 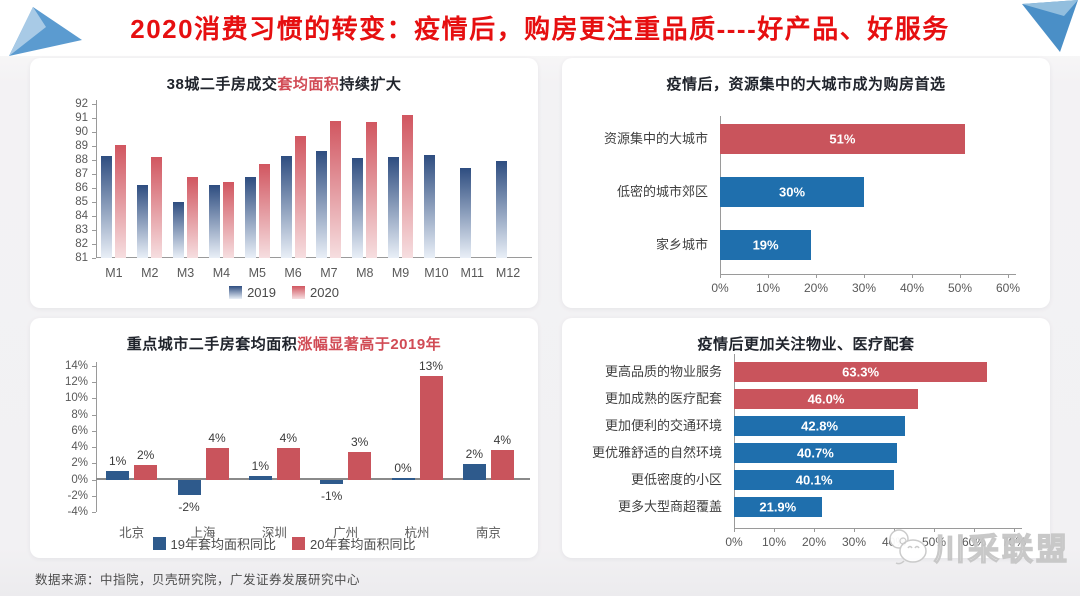 I want to click on legend-item: 19年套均面积同比, so click(x=214, y=543).